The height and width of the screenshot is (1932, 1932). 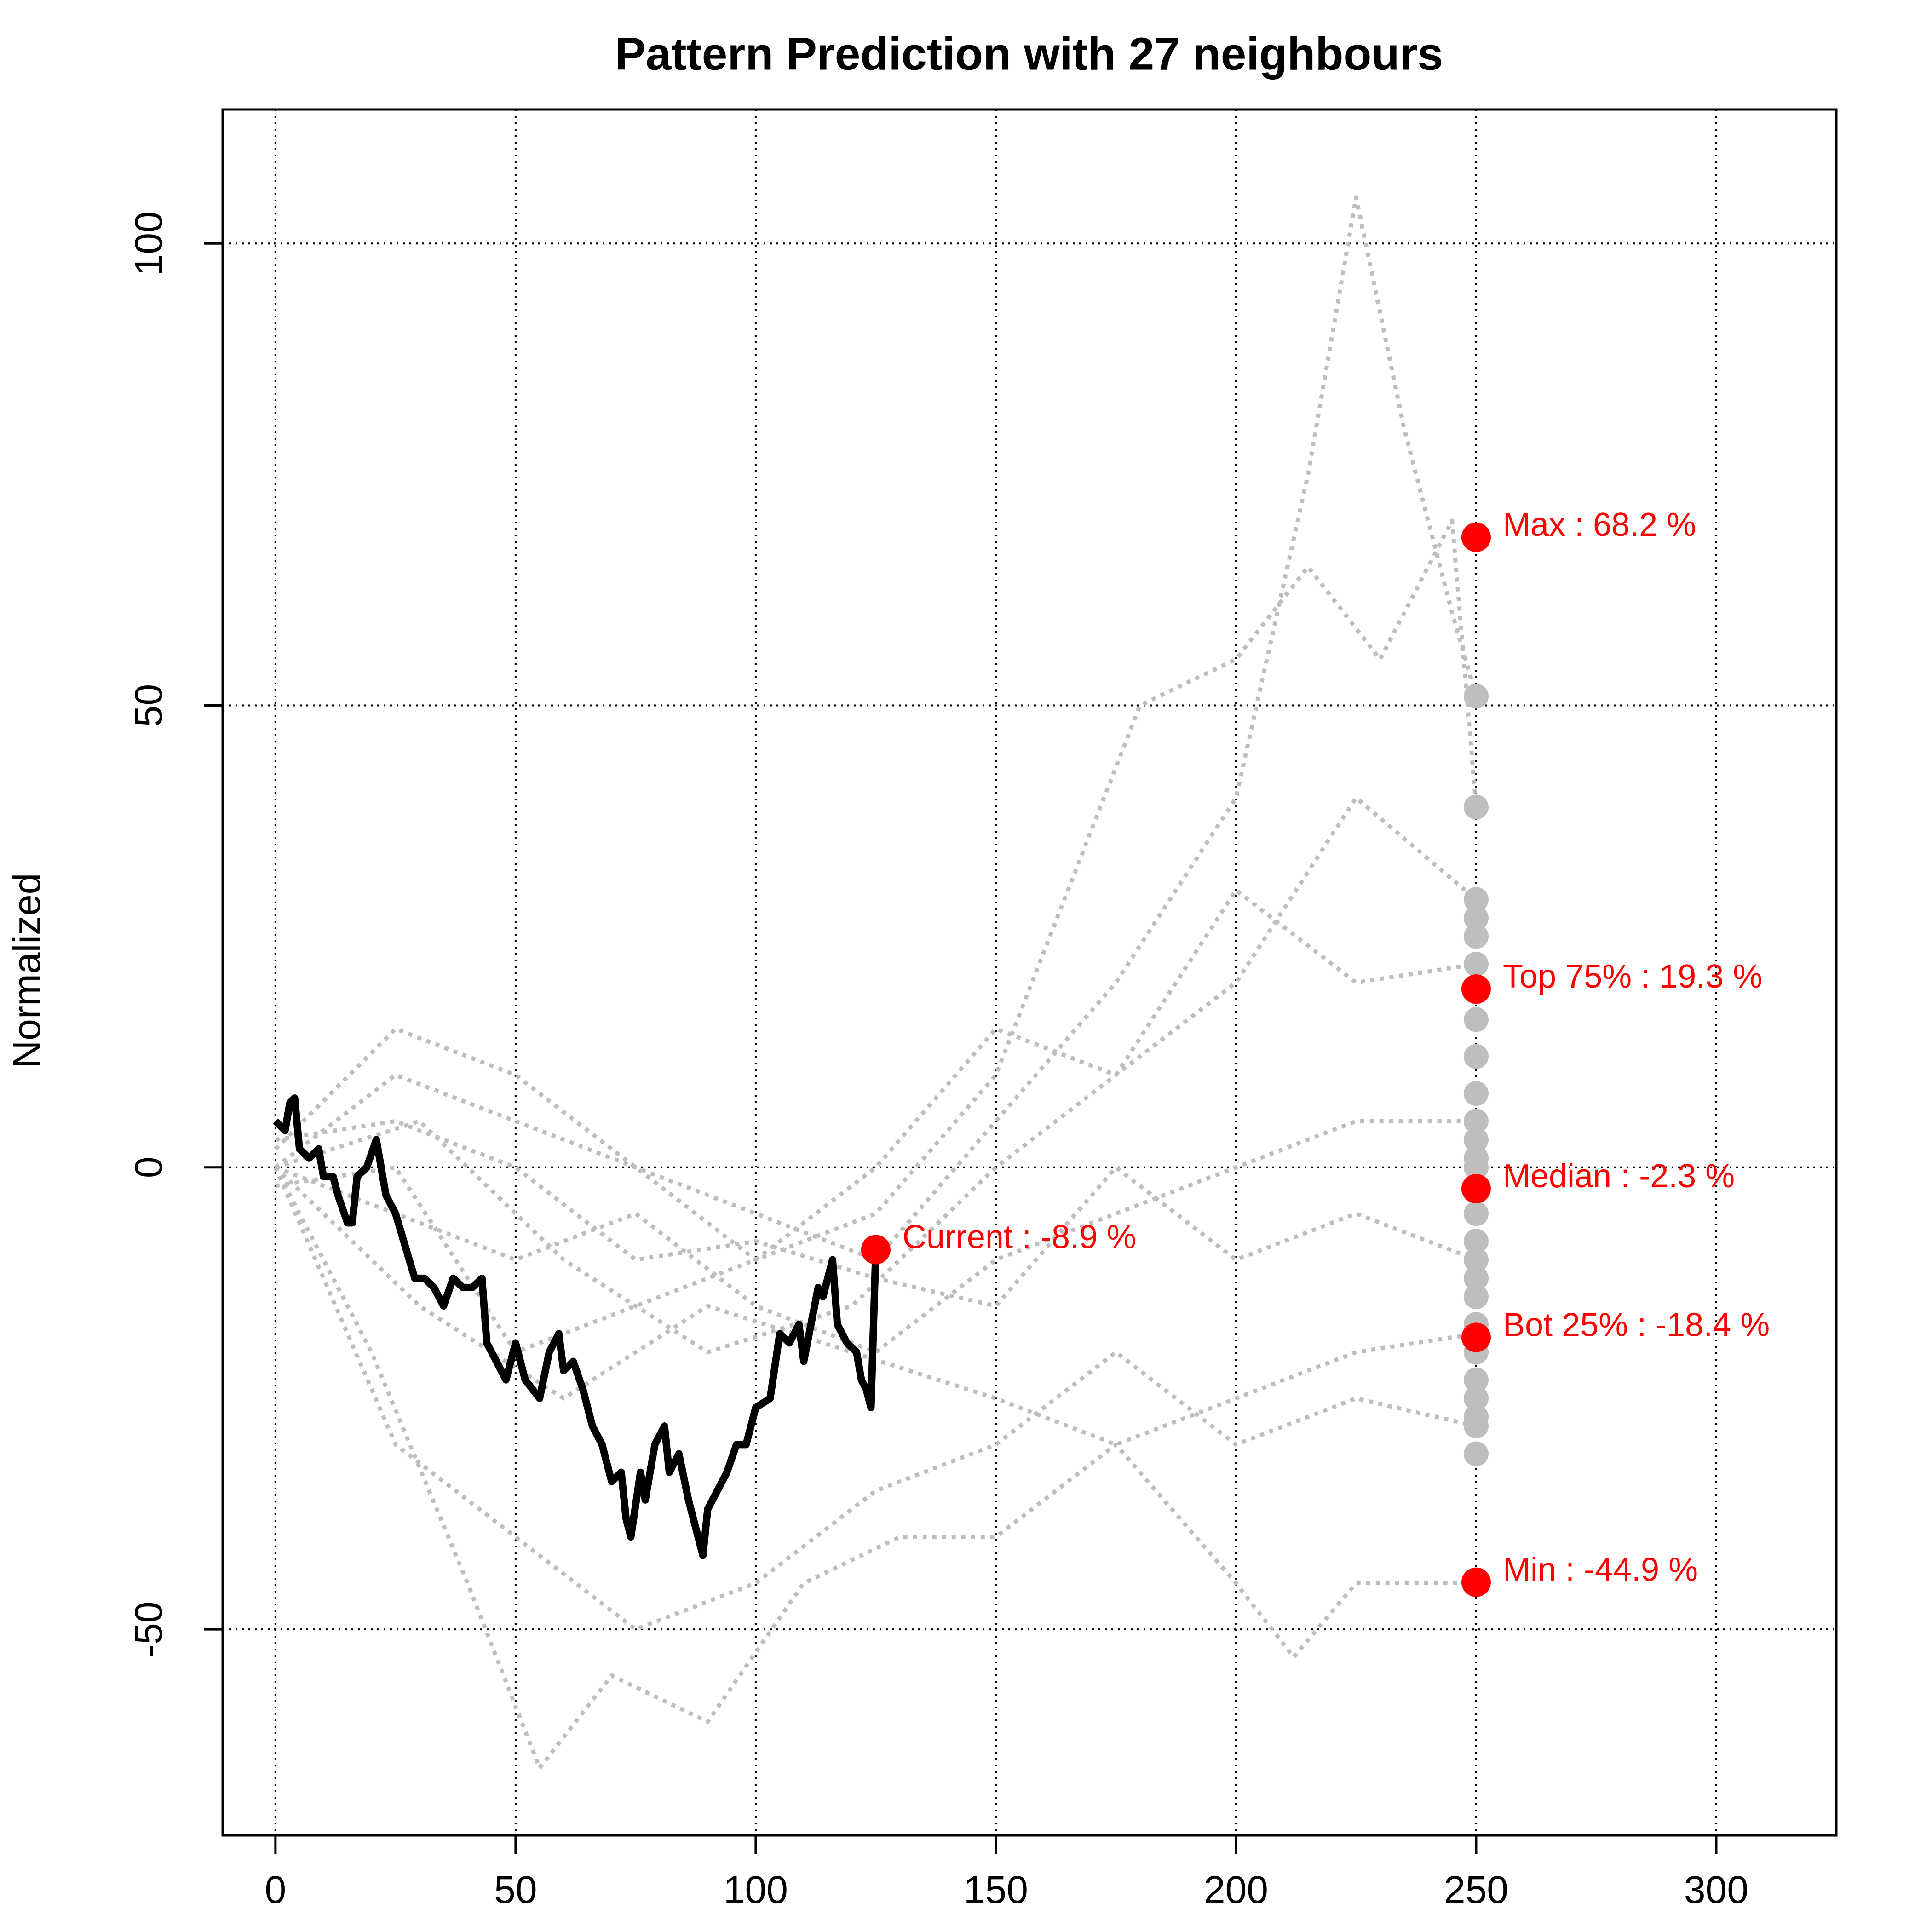 I want to click on chart-title: Pattern Prediction with 27 neighbours, so click(x=1029, y=54).